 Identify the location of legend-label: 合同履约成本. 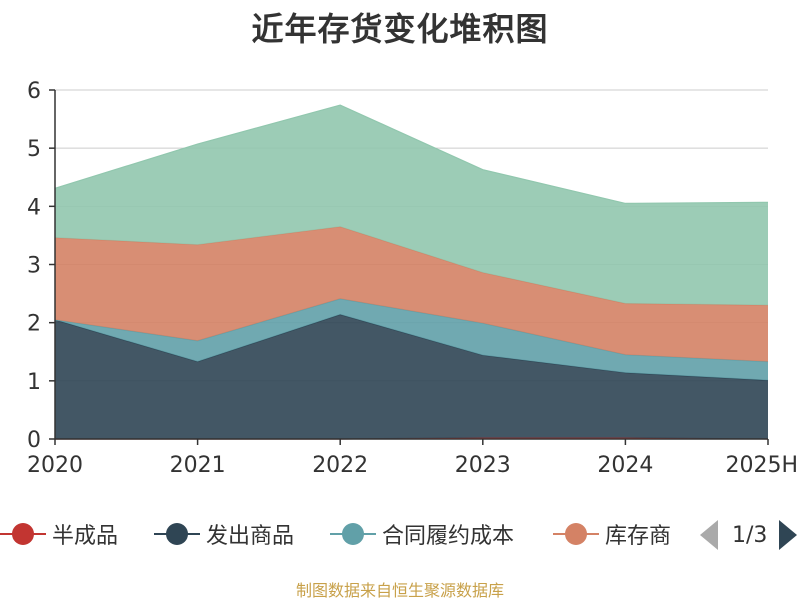
(448, 536).